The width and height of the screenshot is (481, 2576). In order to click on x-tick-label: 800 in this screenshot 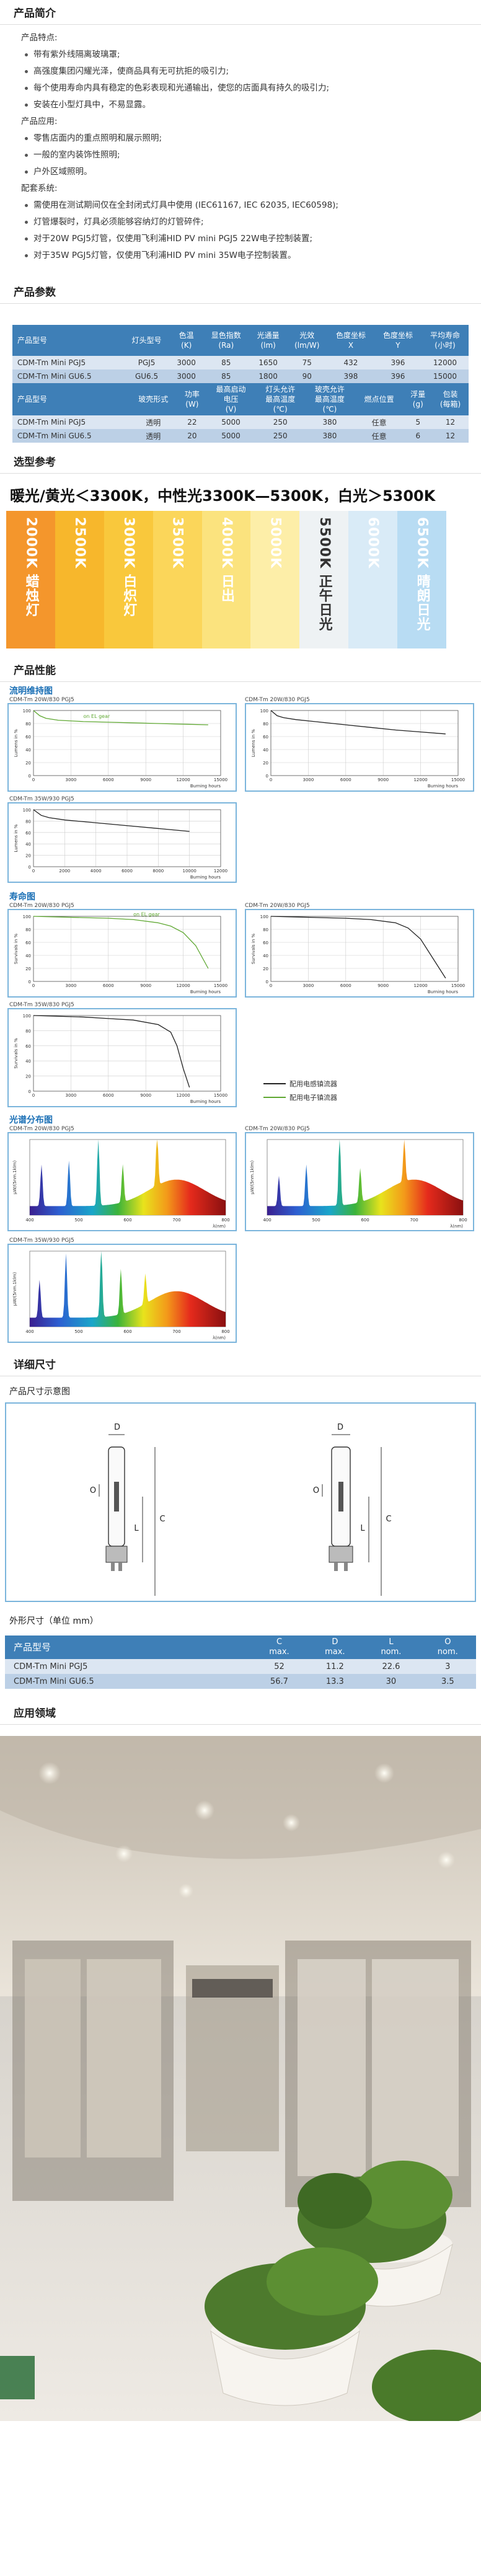, I will do `click(225, 1220)`.